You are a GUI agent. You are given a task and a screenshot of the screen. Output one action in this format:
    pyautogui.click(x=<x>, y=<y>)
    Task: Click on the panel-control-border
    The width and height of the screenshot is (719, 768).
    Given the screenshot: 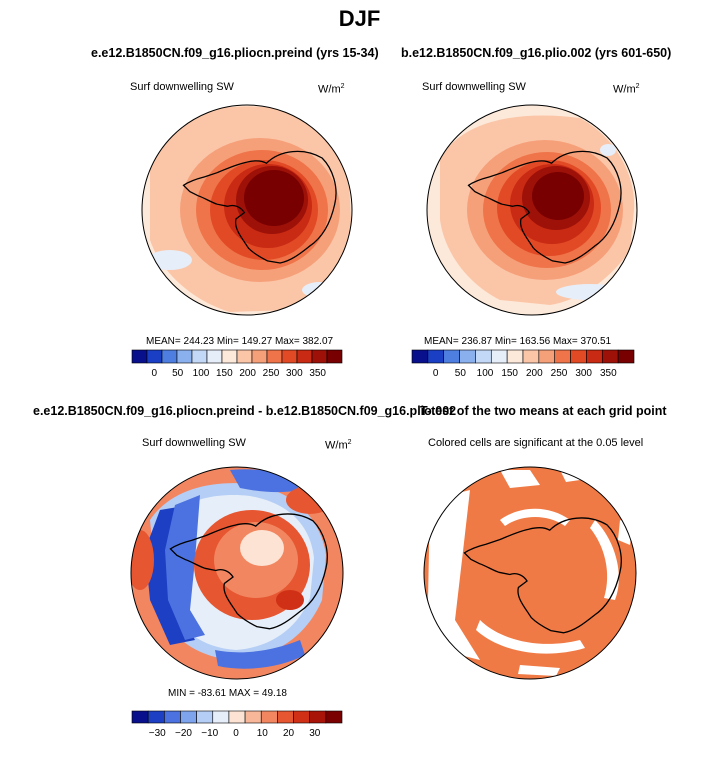 What is the action you would take?
    pyautogui.click(x=532, y=210)
    